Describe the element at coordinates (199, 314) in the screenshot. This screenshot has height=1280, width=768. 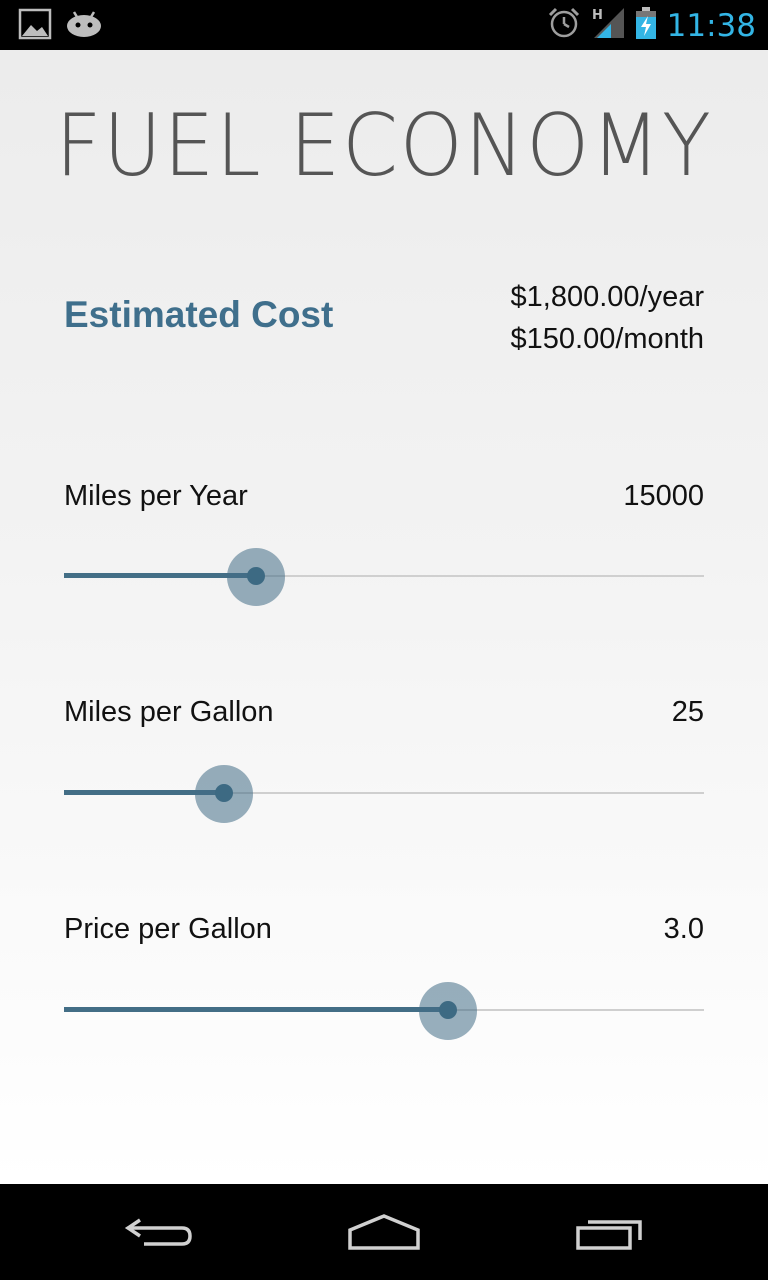
I see `estimated-cost-label: Estimated Cost` at that location.